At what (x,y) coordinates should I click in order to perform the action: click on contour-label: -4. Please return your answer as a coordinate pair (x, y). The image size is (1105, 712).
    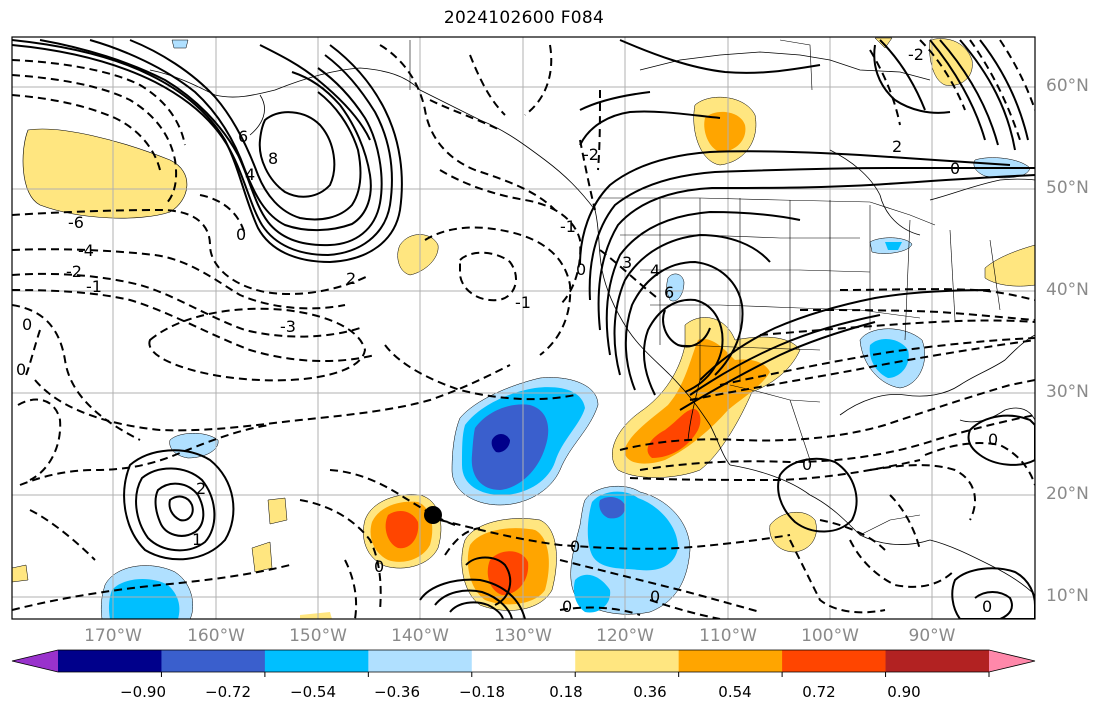
    Looking at the image, I should click on (86, 250).